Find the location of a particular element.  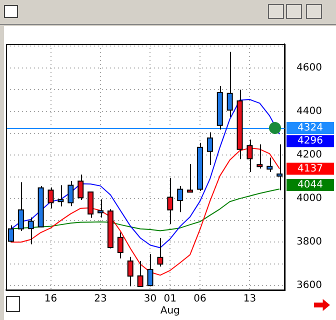

x-tick-label: 06 is located at coordinates (200, 299).